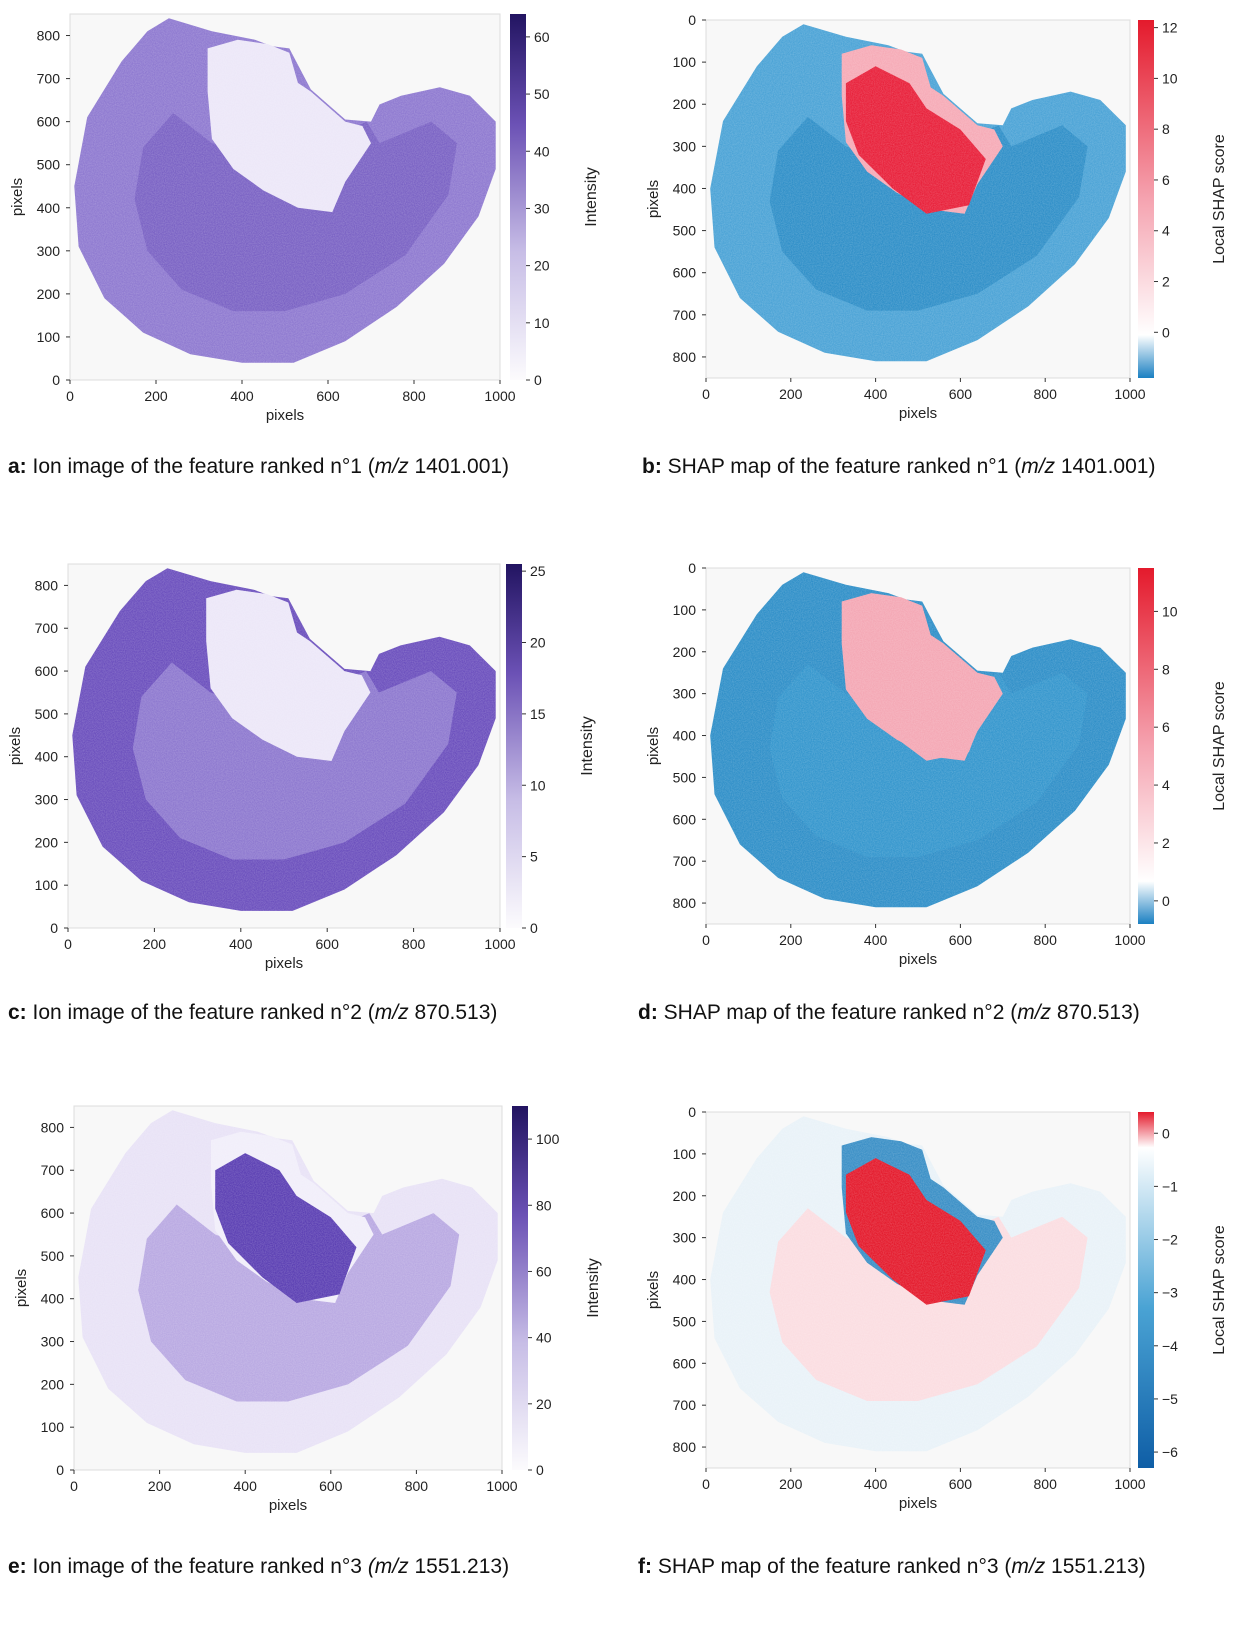 Image resolution: width=1256 pixels, height=1630 pixels. Describe the element at coordinates (1095, 1566) in the screenshot. I see `caption-mz-value: 1551.213)` at that location.